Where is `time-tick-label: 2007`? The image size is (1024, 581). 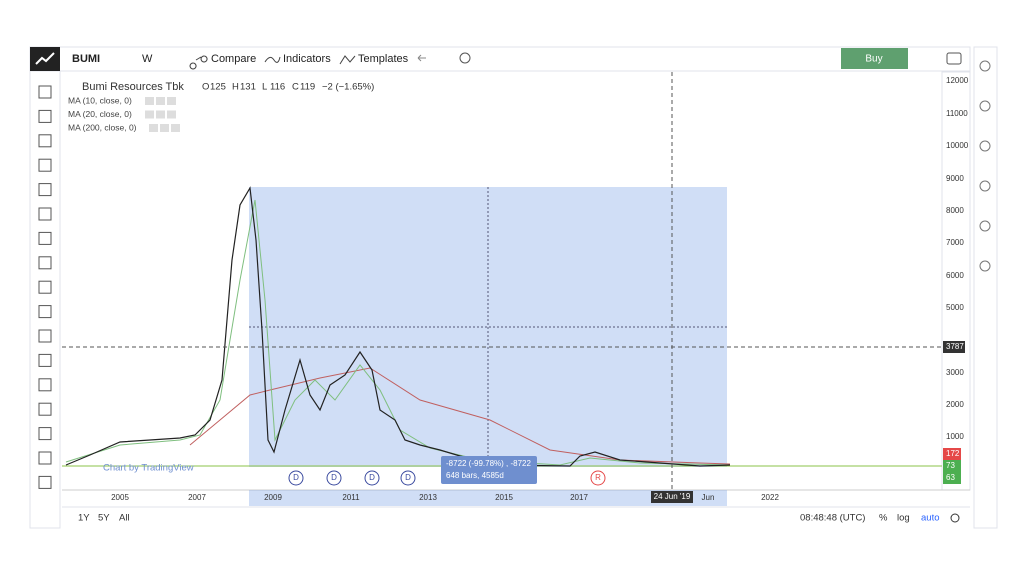
time-tick-label: 2007 is located at coordinates (197, 497).